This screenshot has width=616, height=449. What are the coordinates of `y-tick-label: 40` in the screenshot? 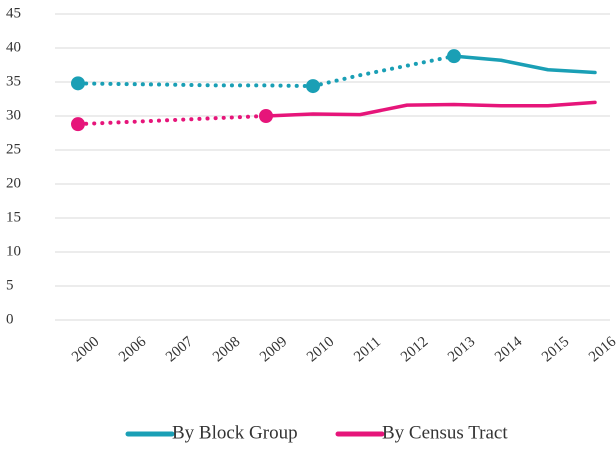 It's located at (13, 47).